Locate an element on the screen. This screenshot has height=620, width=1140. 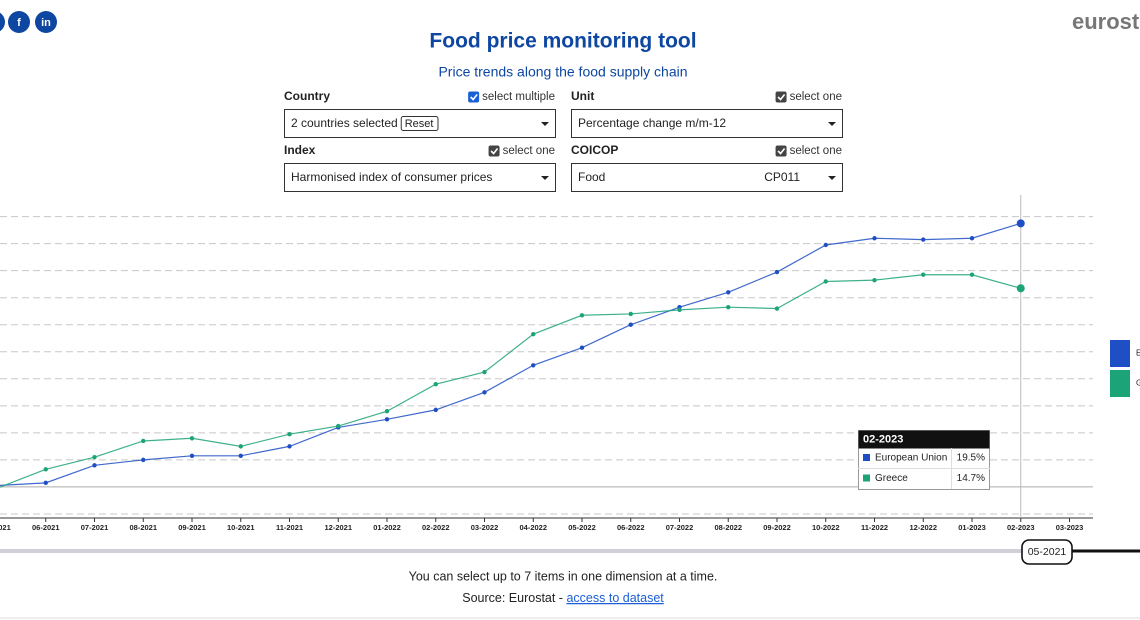
filter-label: Country is located at coordinates (307, 96).